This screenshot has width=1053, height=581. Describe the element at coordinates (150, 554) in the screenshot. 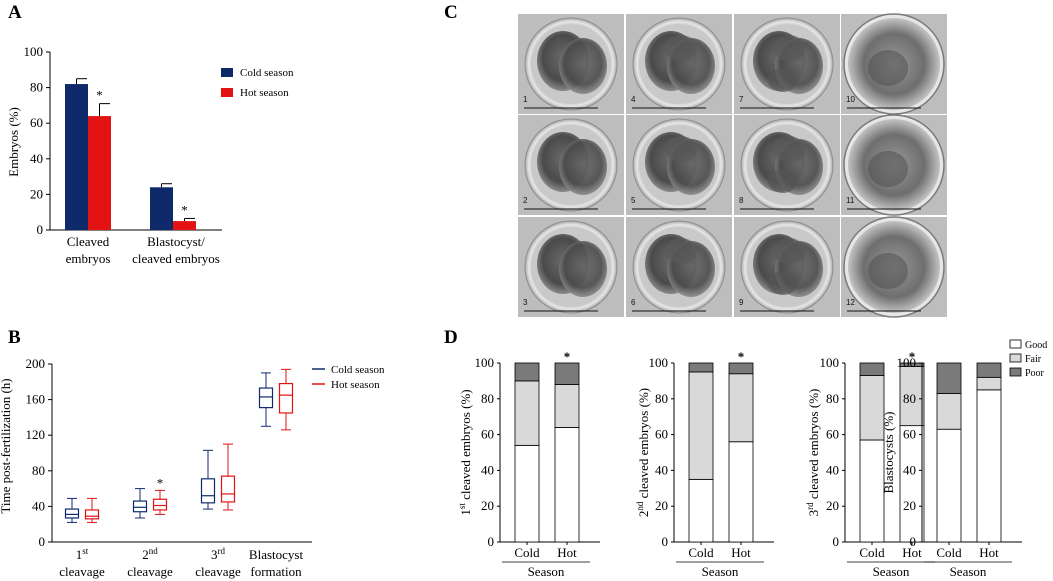

I see `panel-b-xlabel: 2nd` at that location.